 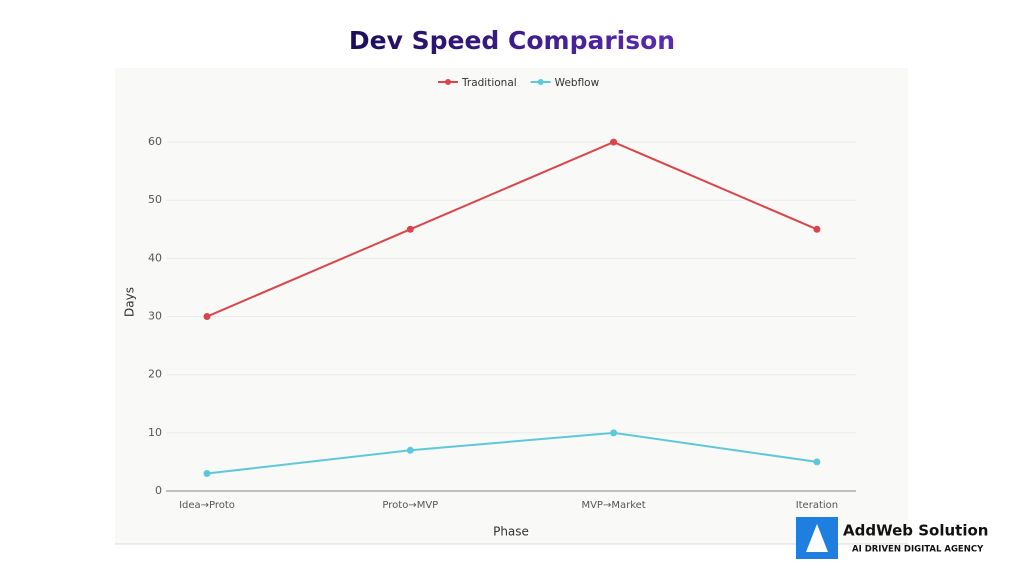 What do you see at coordinates (410, 505) in the screenshot?
I see `x-tick-label: Proto→MVP` at bounding box center [410, 505].